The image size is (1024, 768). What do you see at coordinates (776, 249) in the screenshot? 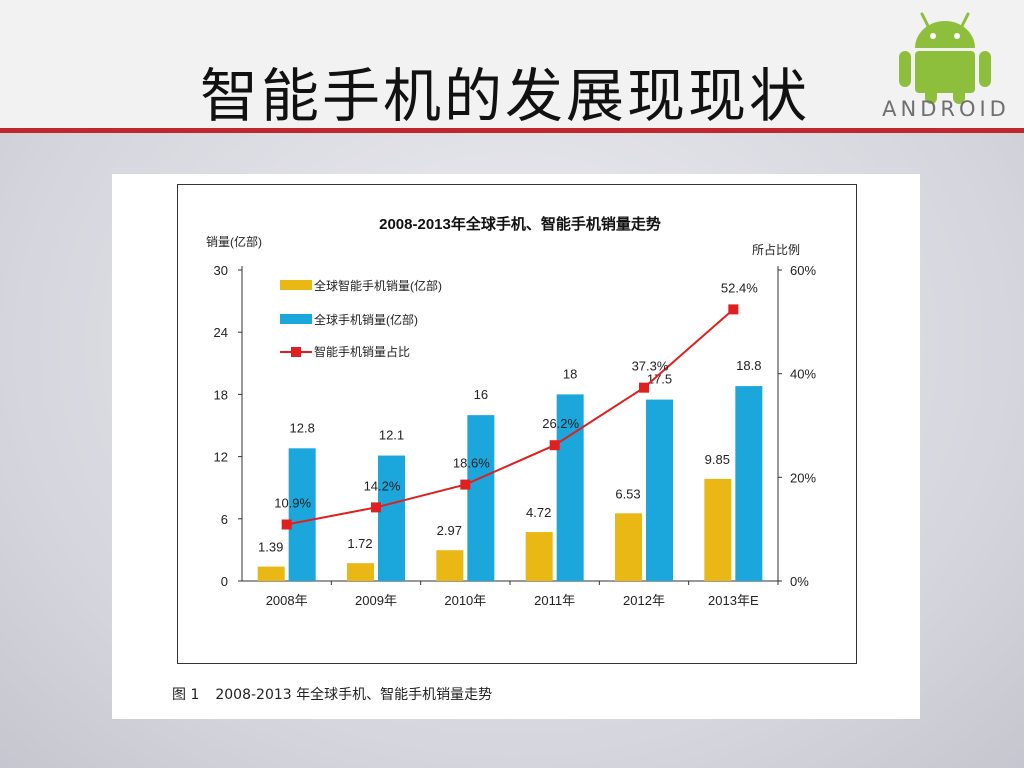
I see `y2-axis-title: 所占比例` at bounding box center [776, 249].